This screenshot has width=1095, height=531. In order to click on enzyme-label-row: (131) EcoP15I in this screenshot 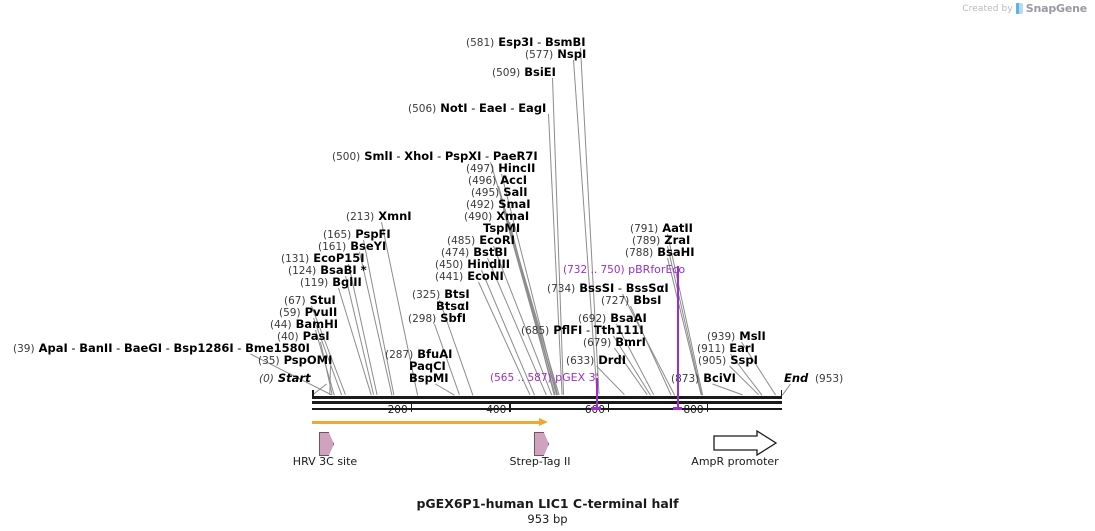, I will do `click(323, 258)`.